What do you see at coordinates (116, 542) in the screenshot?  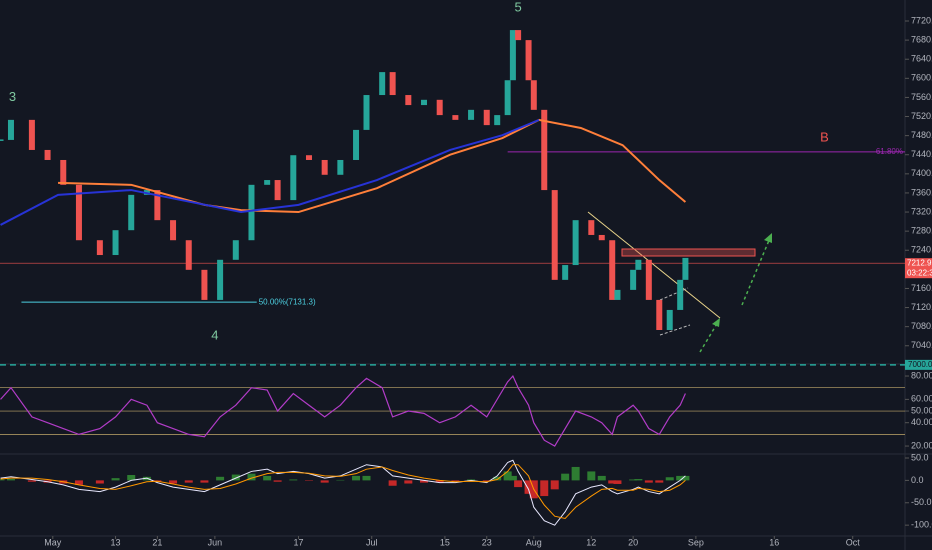 I see `x-tick-label: 13` at bounding box center [116, 542].